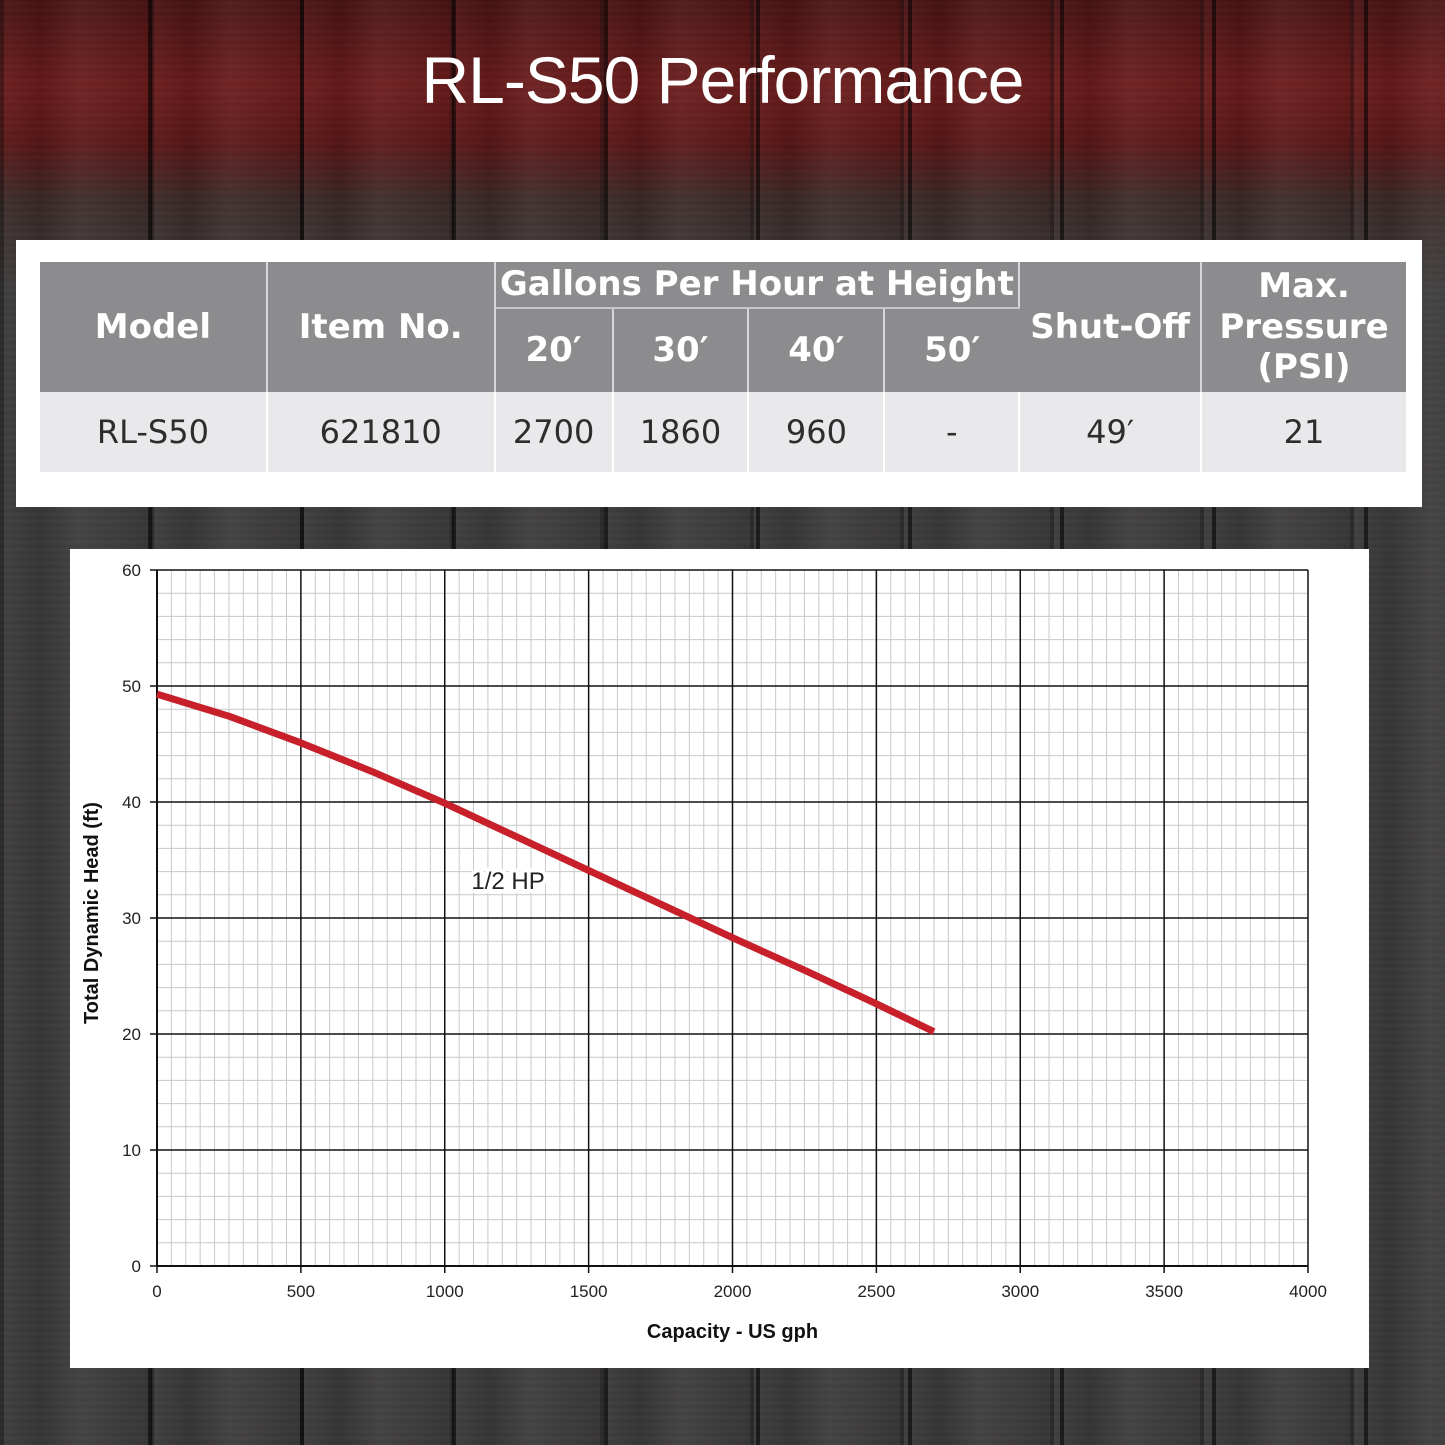 This screenshot has width=1445, height=1445. Describe the element at coordinates (817, 432) in the screenshot. I see `cell-gph-40: 960` at that location.